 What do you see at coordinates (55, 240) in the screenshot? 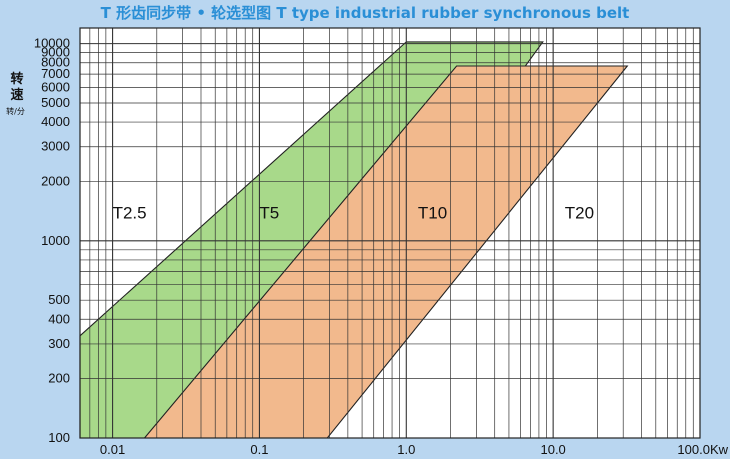
I see `y-tick-label: 1000` at bounding box center [55, 240].